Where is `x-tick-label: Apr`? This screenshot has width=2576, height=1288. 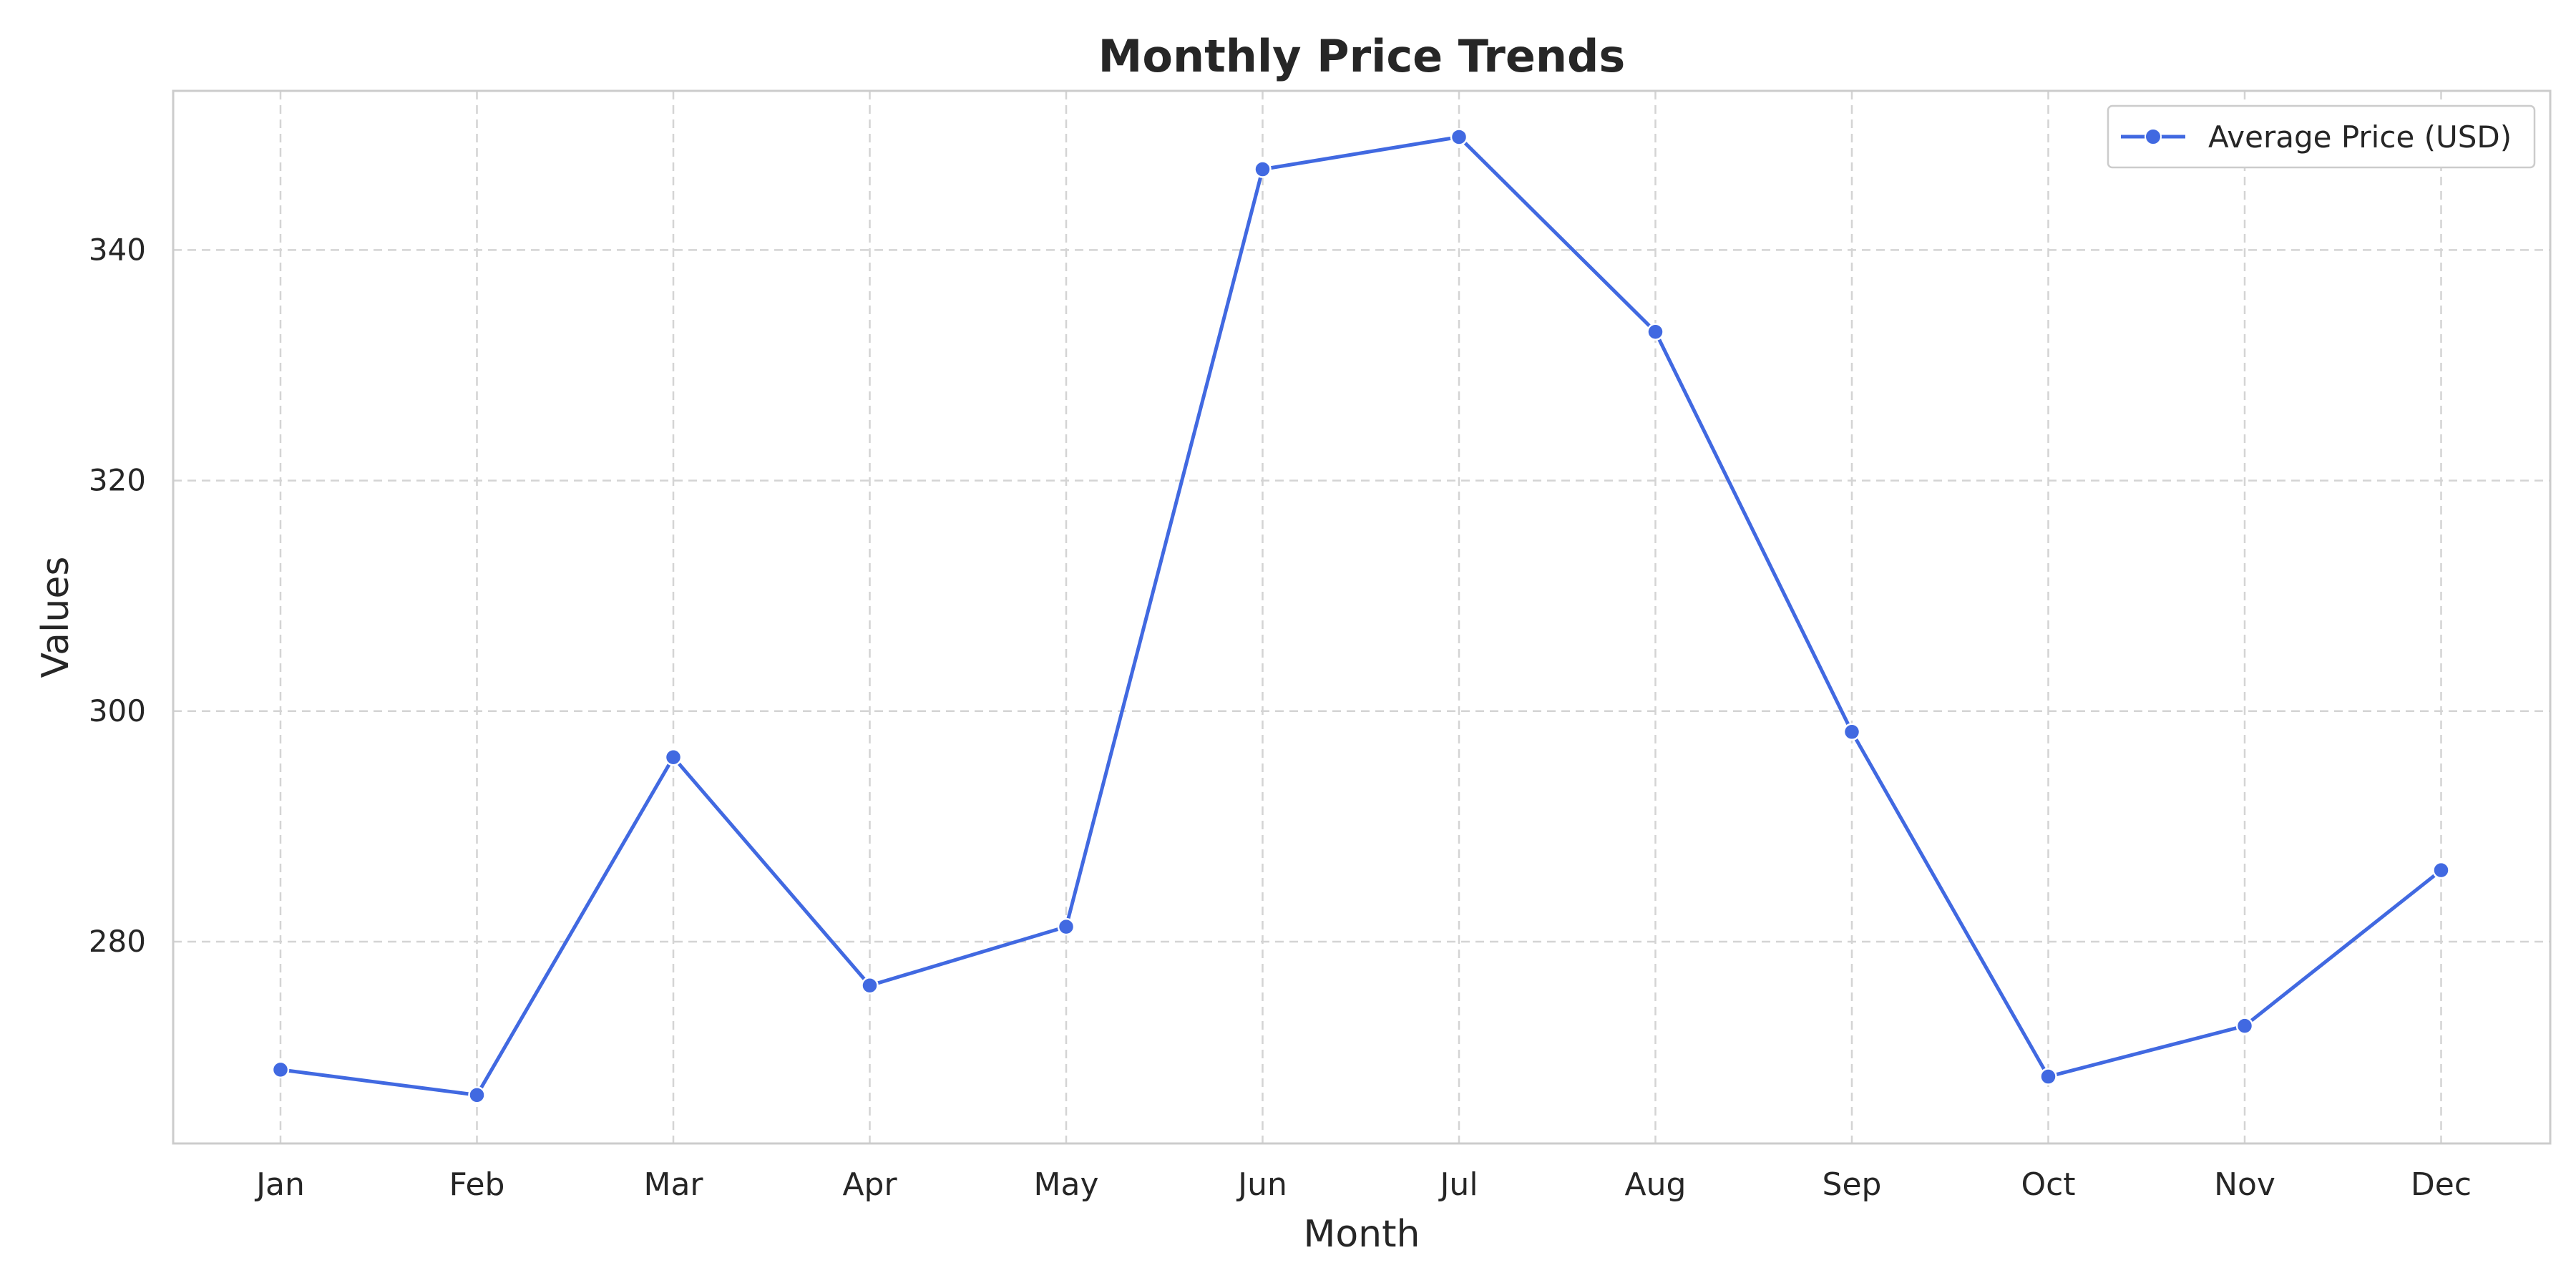 x-tick-label: Apr is located at coordinates (869, 1184).